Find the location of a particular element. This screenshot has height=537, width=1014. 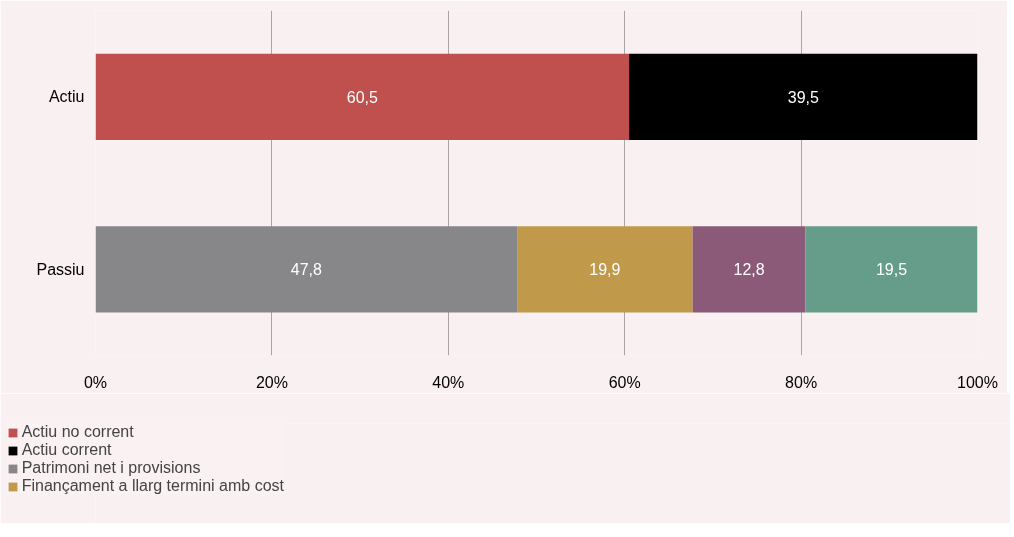

x-tick-label: 100% is located at coordinates (977, 382).